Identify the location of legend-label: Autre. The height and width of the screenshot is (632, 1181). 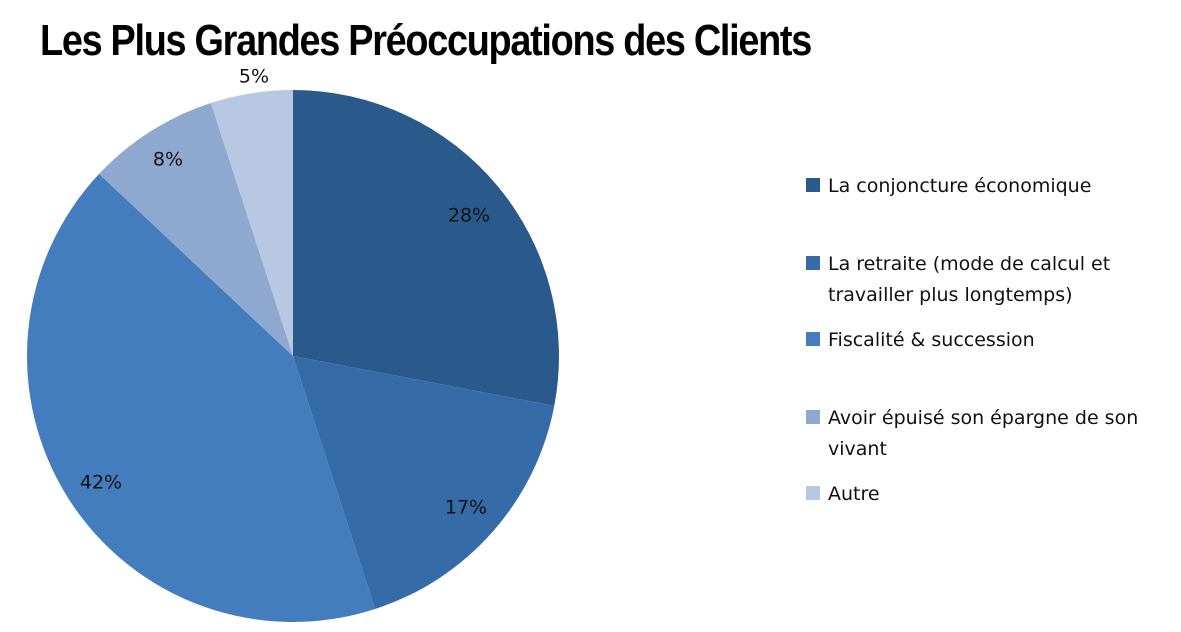
(854, 494).